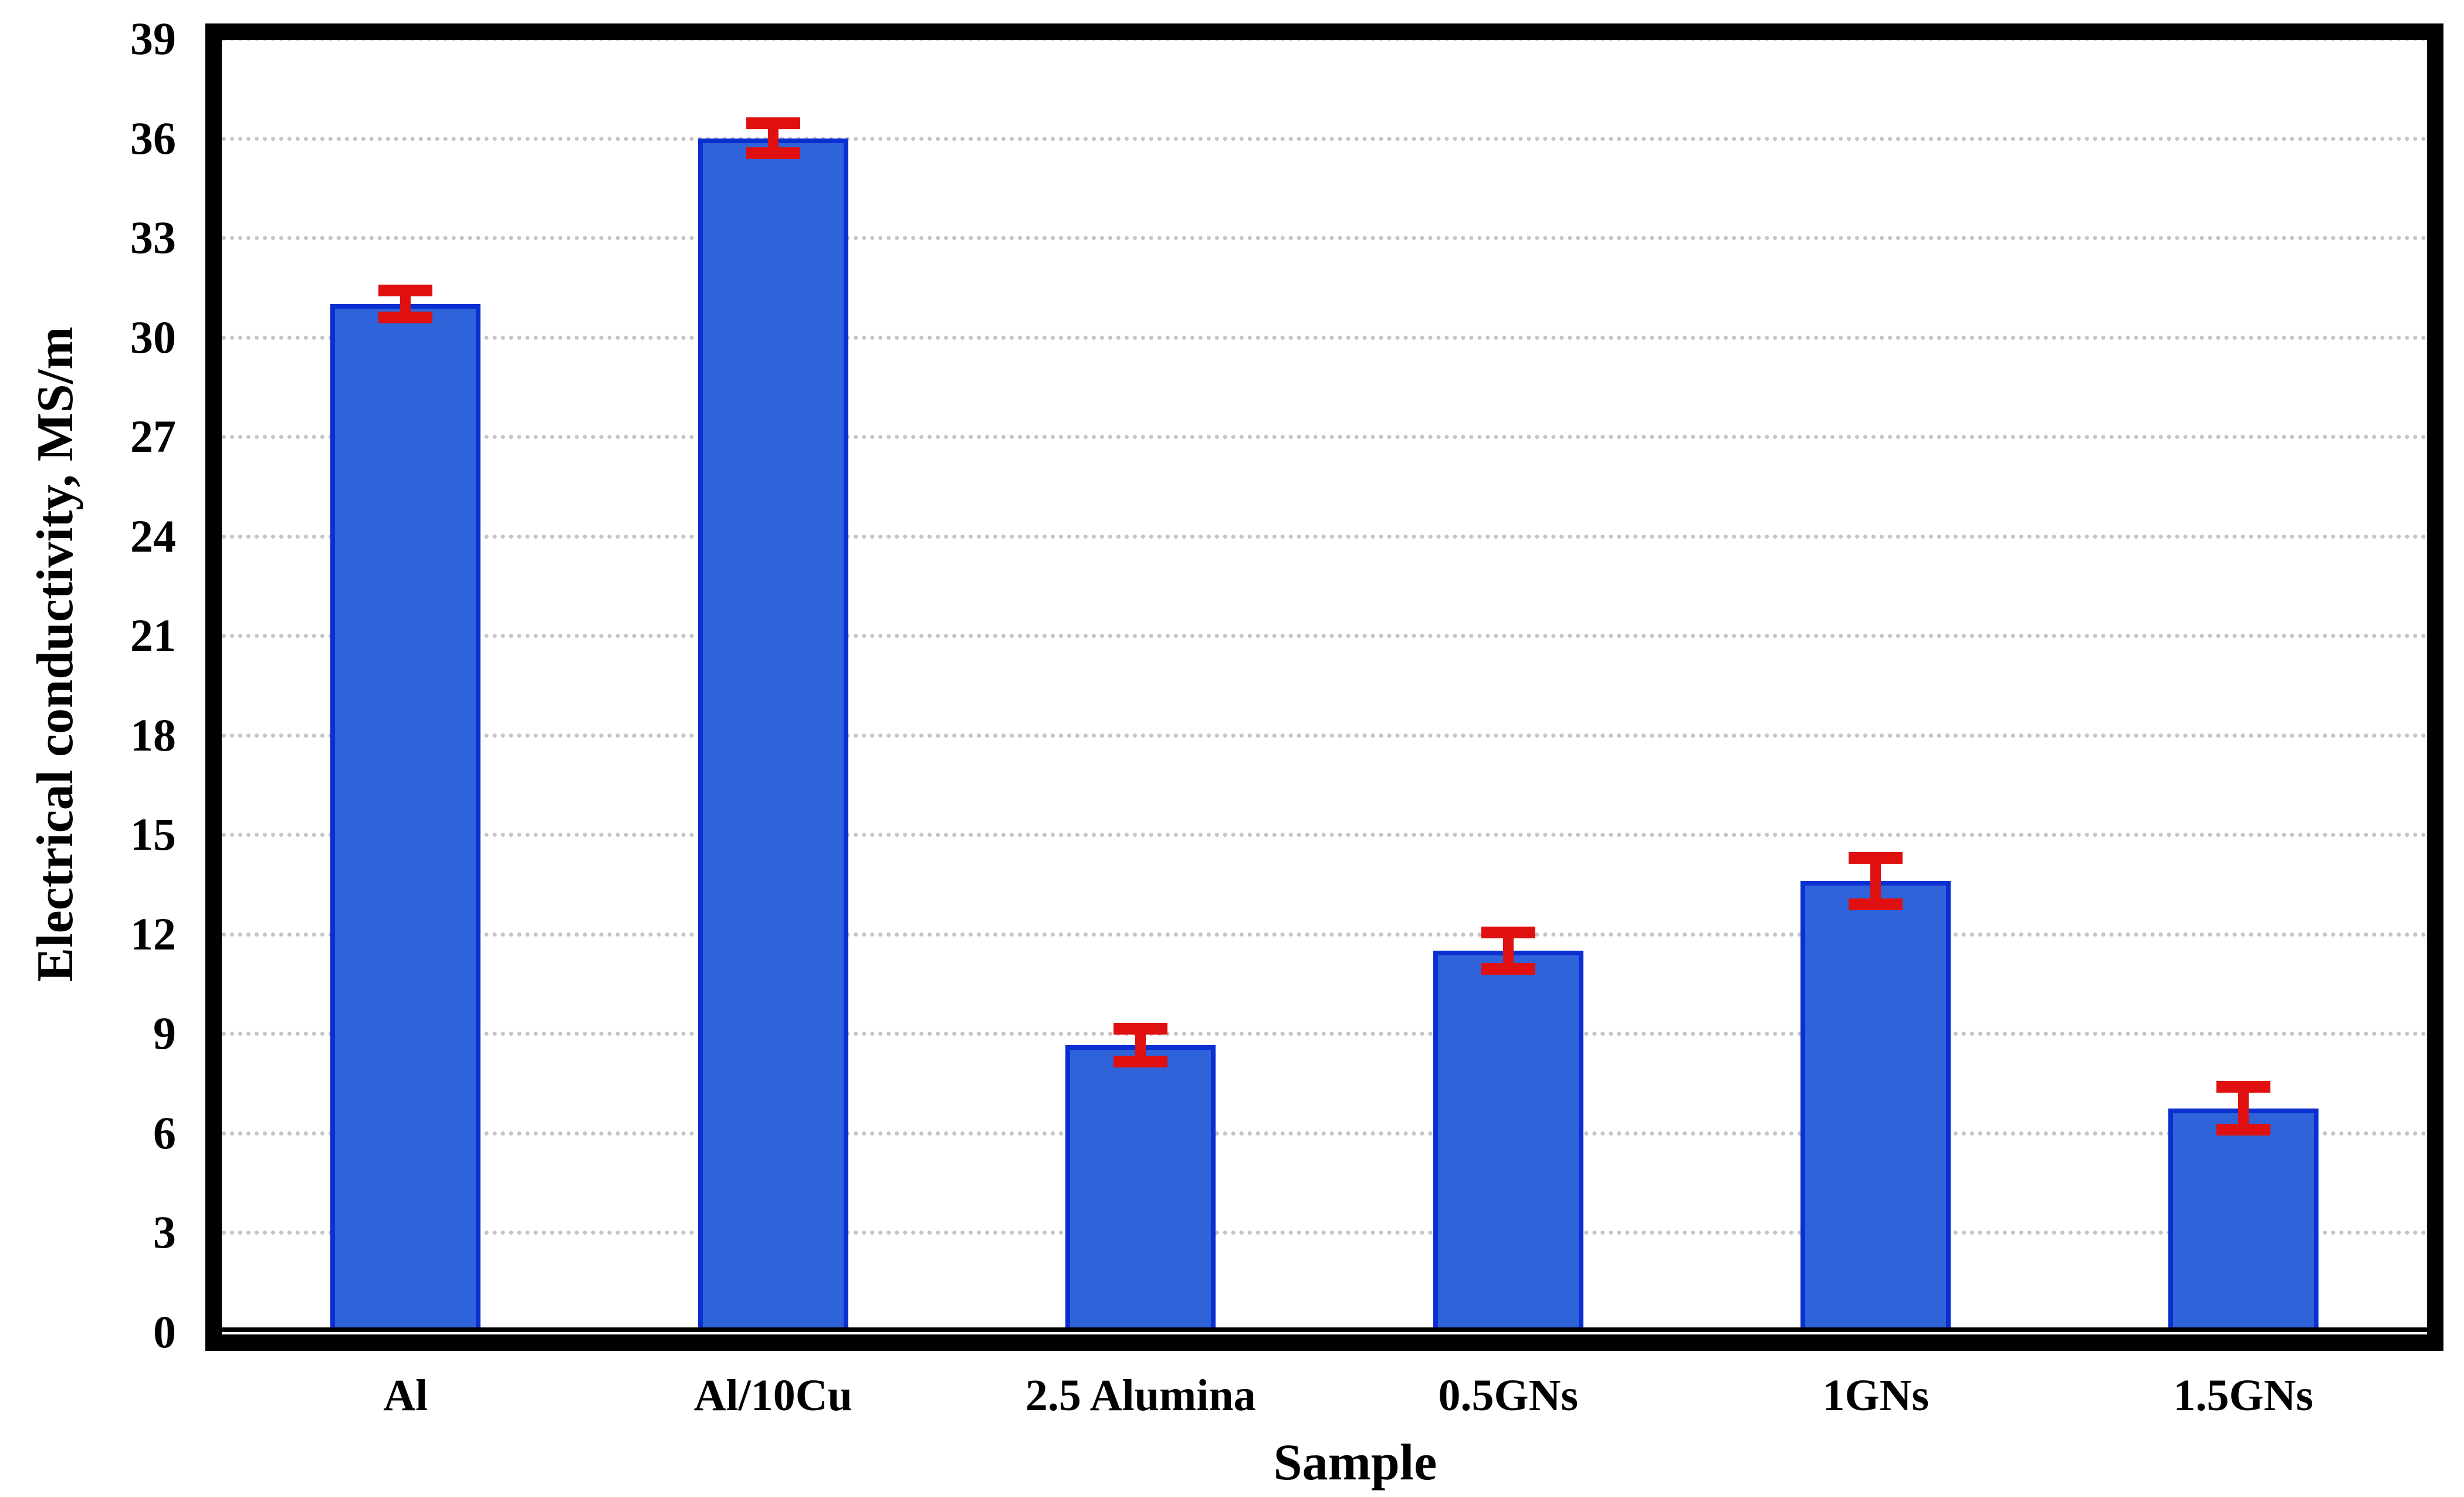  I want to click on y-tick-label-27: 27, so click(153, 436).